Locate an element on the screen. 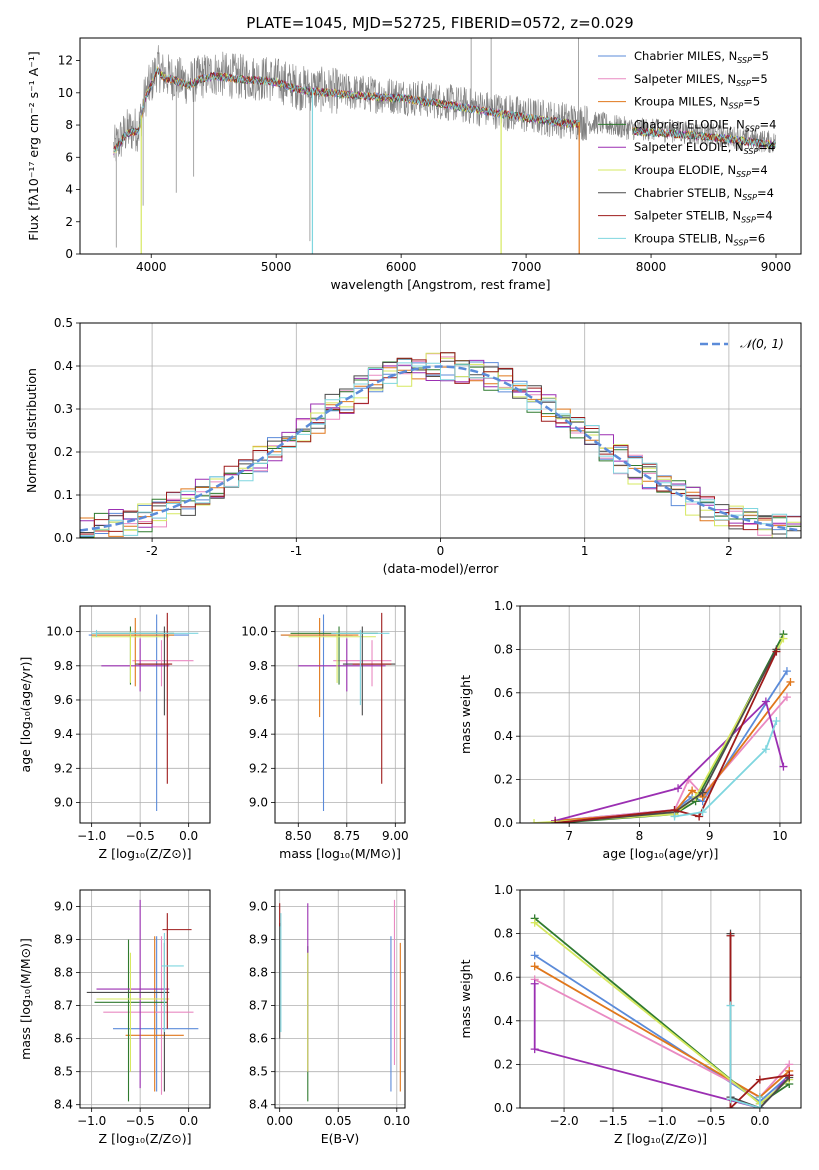  x-tick-label: 10 is located at coordinates (779, 836).